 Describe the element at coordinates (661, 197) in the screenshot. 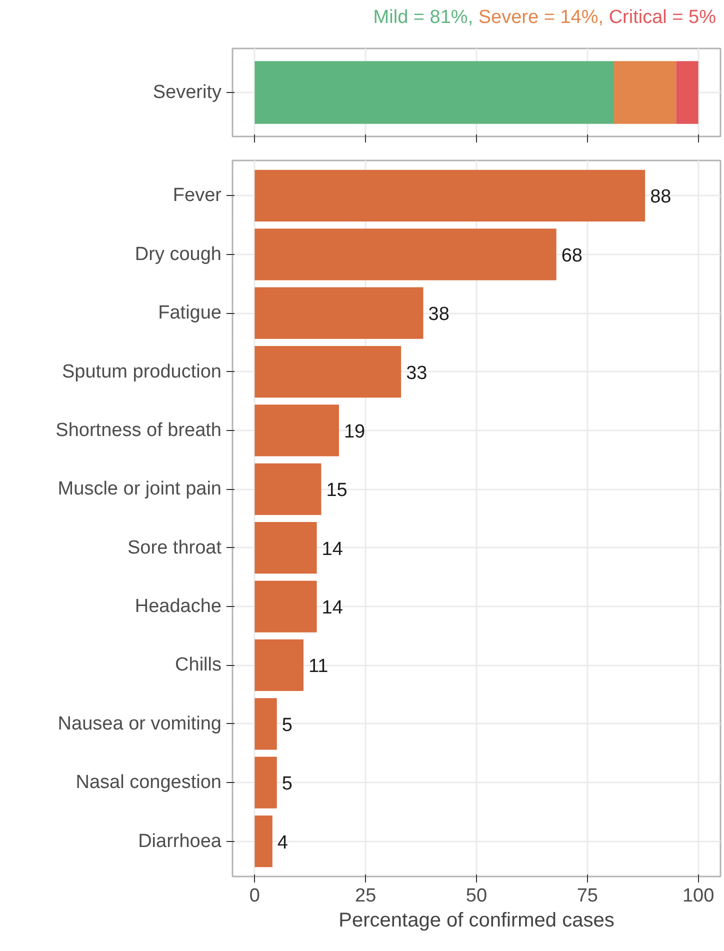

I see `data-label: 88` at that location.